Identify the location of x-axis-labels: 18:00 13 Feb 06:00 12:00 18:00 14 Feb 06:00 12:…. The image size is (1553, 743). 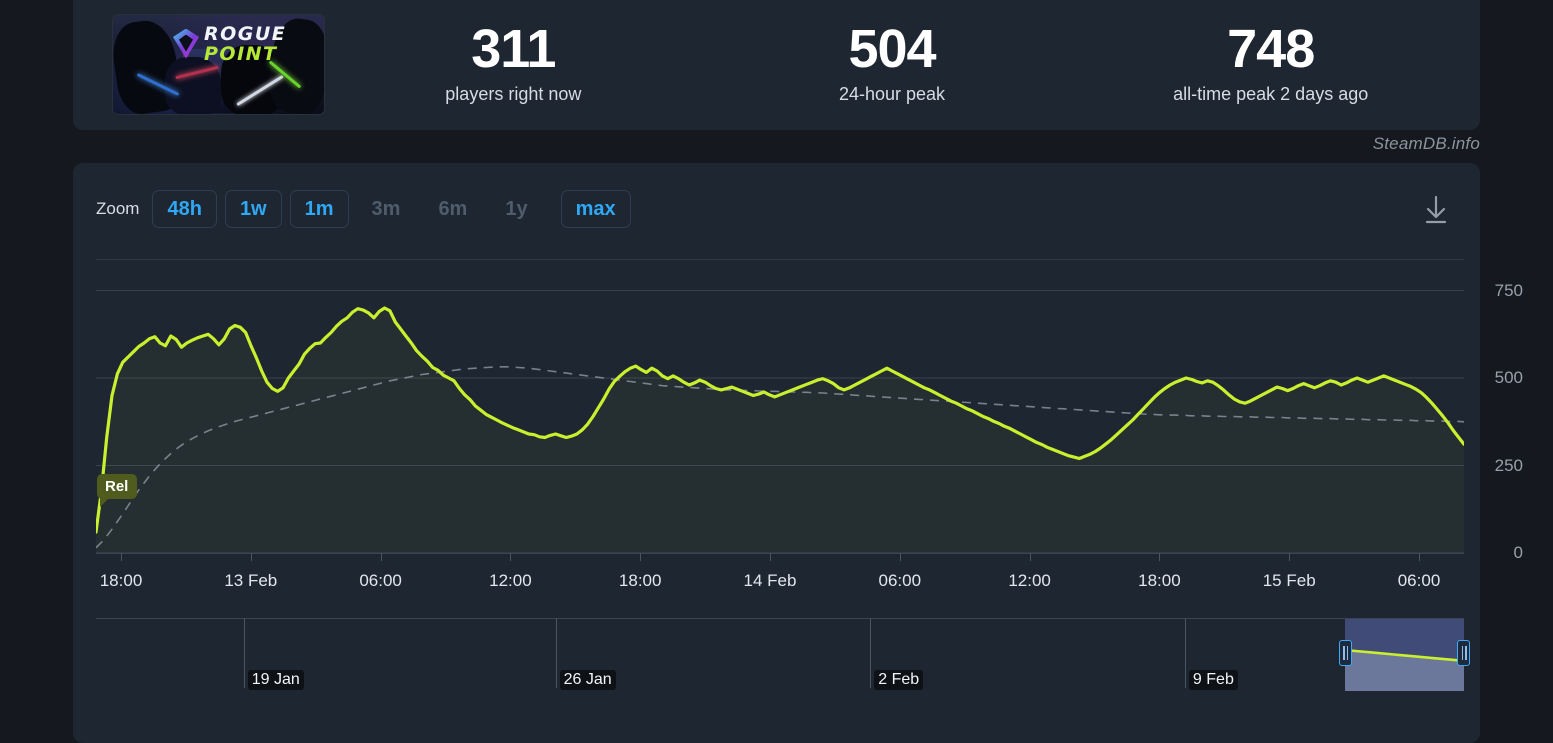
(780, 584).